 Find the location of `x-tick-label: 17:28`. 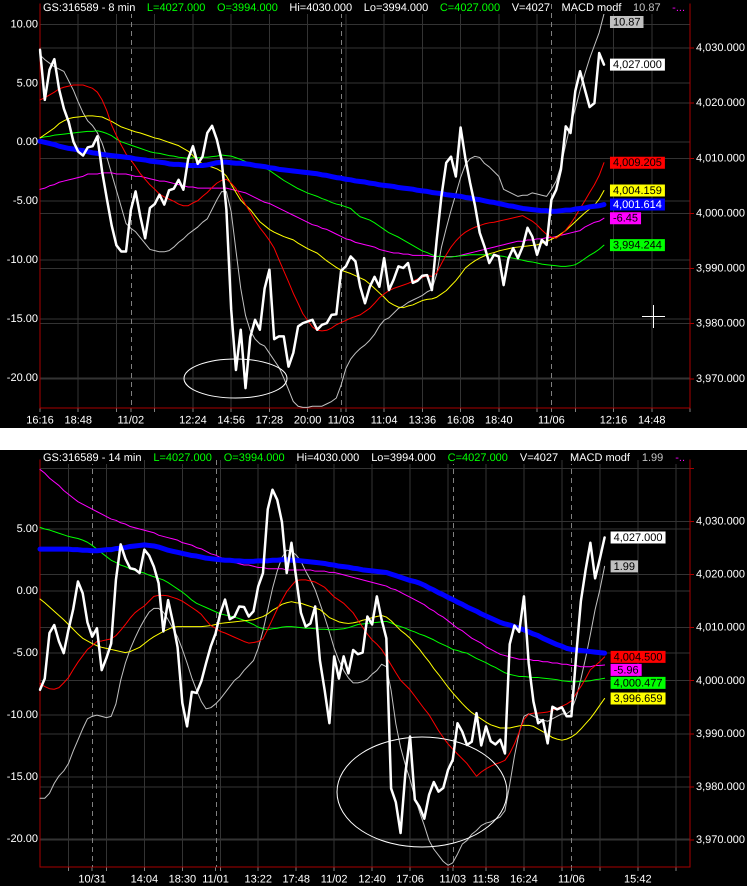

x-tick-label: 17:28 is located at coordinates (270, 420).